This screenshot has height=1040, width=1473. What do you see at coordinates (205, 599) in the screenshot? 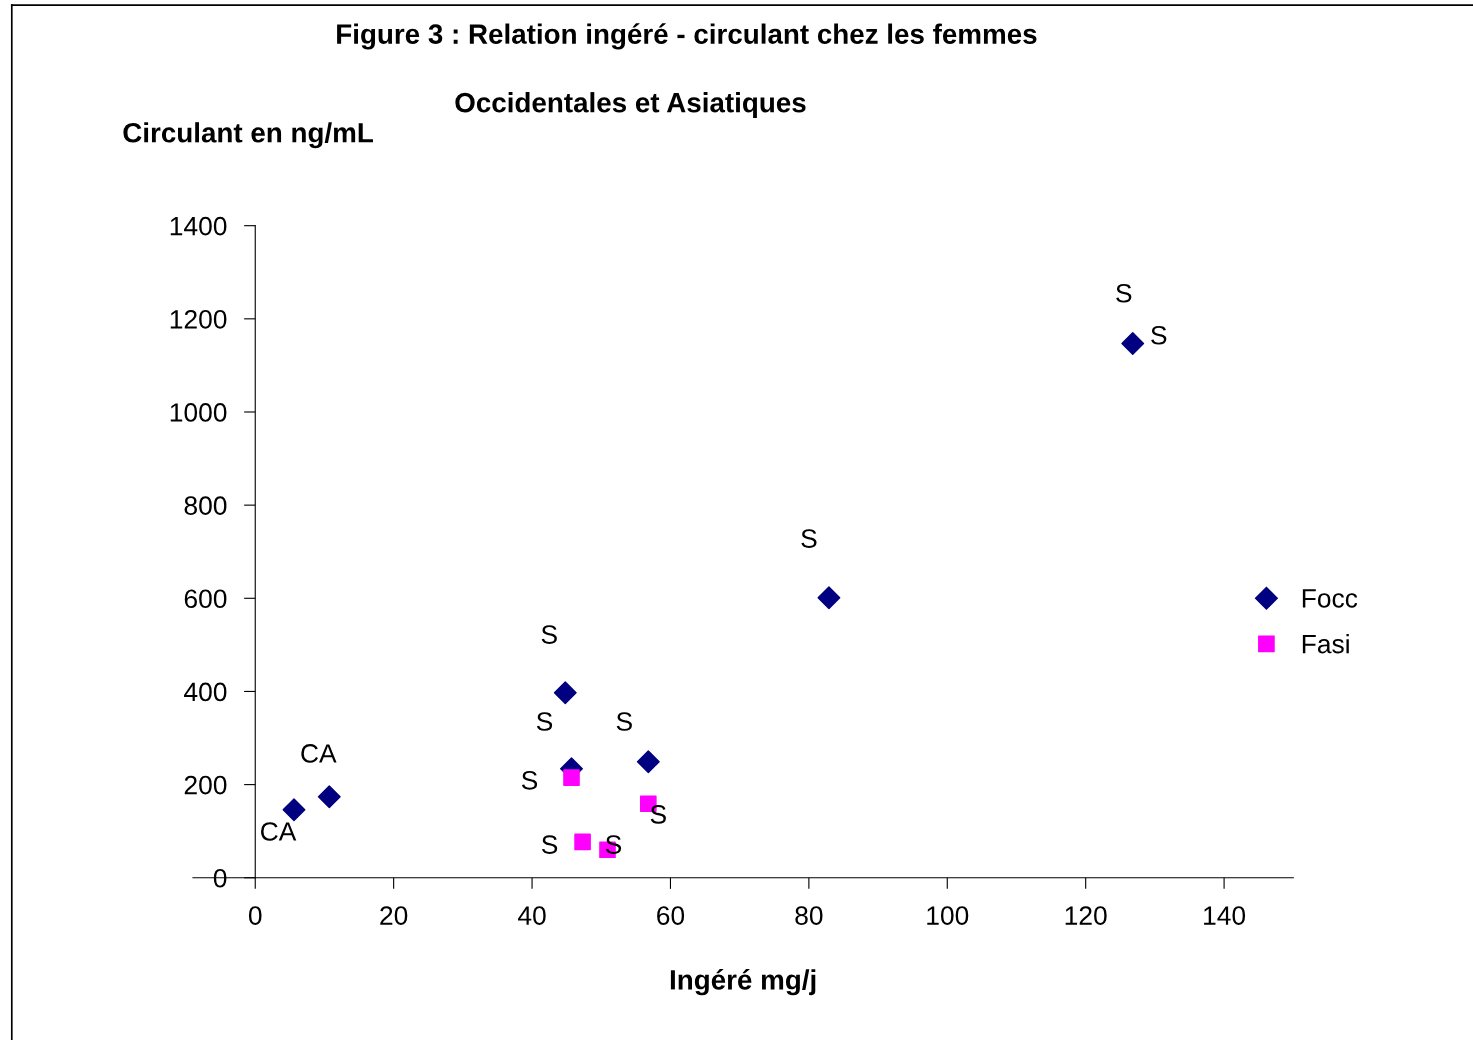
I see `y-tick-label: 600` at bounding box center [205, 599].